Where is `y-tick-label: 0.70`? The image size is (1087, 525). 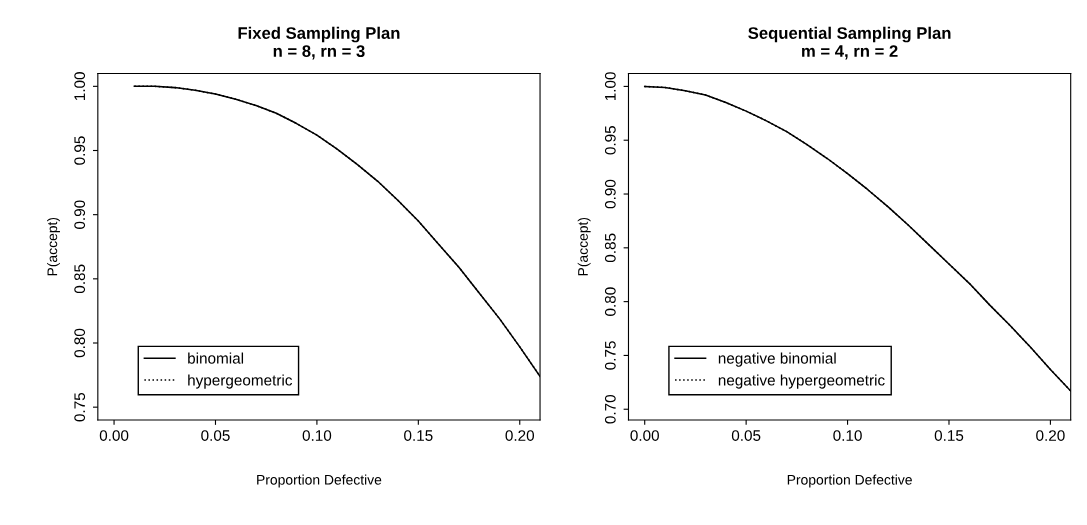 y-tick-label: 0.70 is located at coordinates (610, 409).